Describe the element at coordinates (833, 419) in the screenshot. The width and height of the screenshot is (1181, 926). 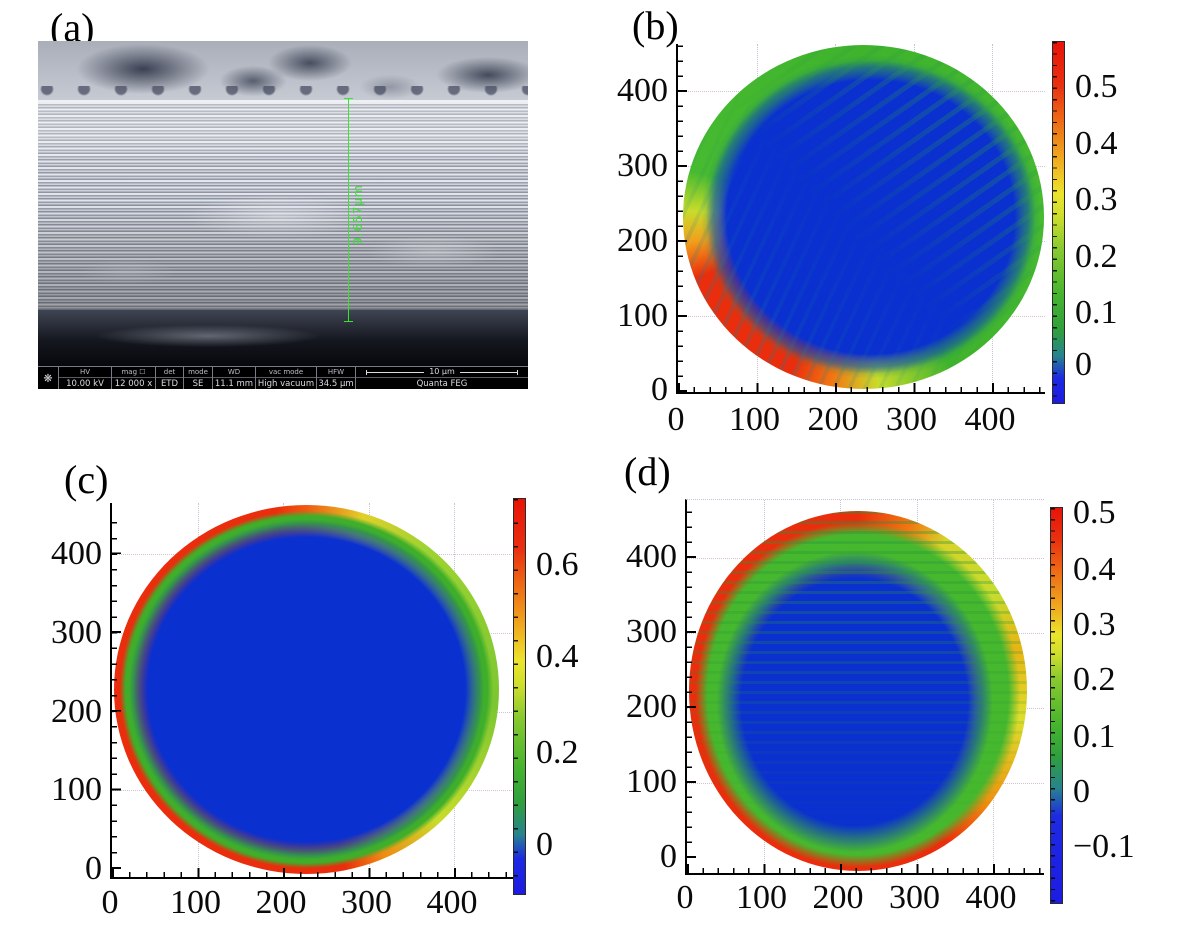
I see `b-x-tick: 200` at that location.